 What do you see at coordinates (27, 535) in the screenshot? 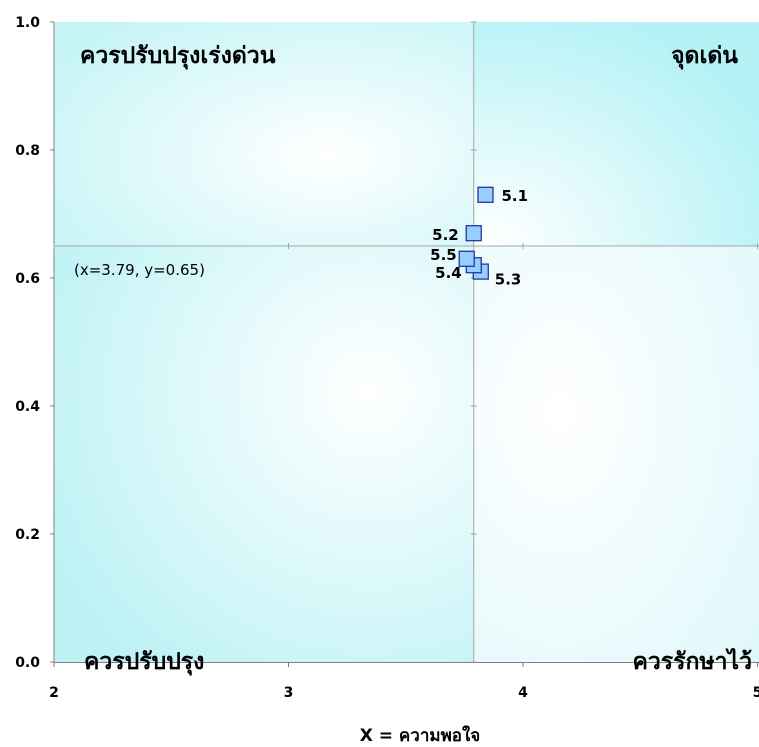
I see `y-tick-label: 0.2` at bounding box center [27, 535].